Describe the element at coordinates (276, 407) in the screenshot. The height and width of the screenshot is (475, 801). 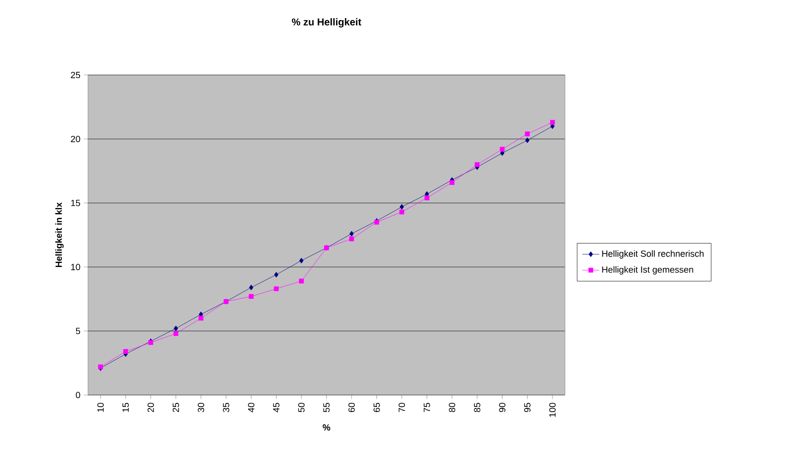
I see `x-tick-label: 45` at that location.